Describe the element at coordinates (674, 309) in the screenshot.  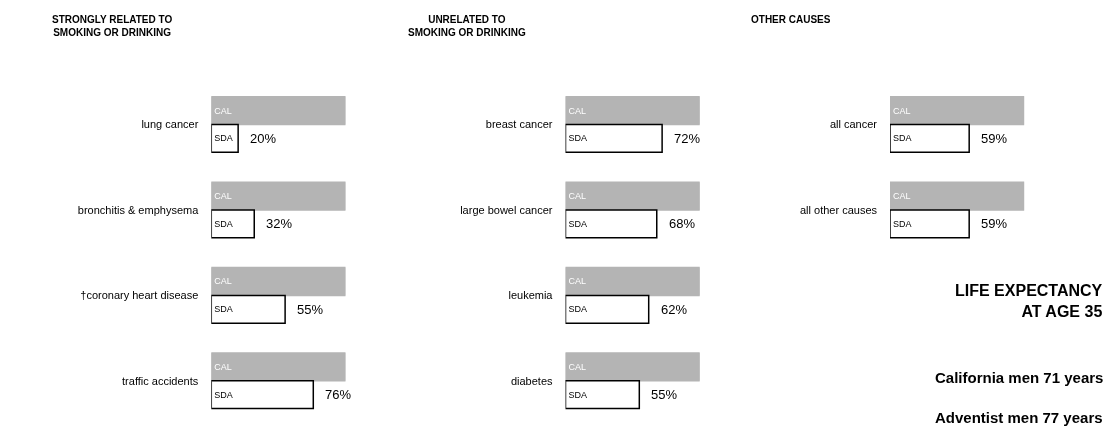
I see `data-label: 62%` at that location.